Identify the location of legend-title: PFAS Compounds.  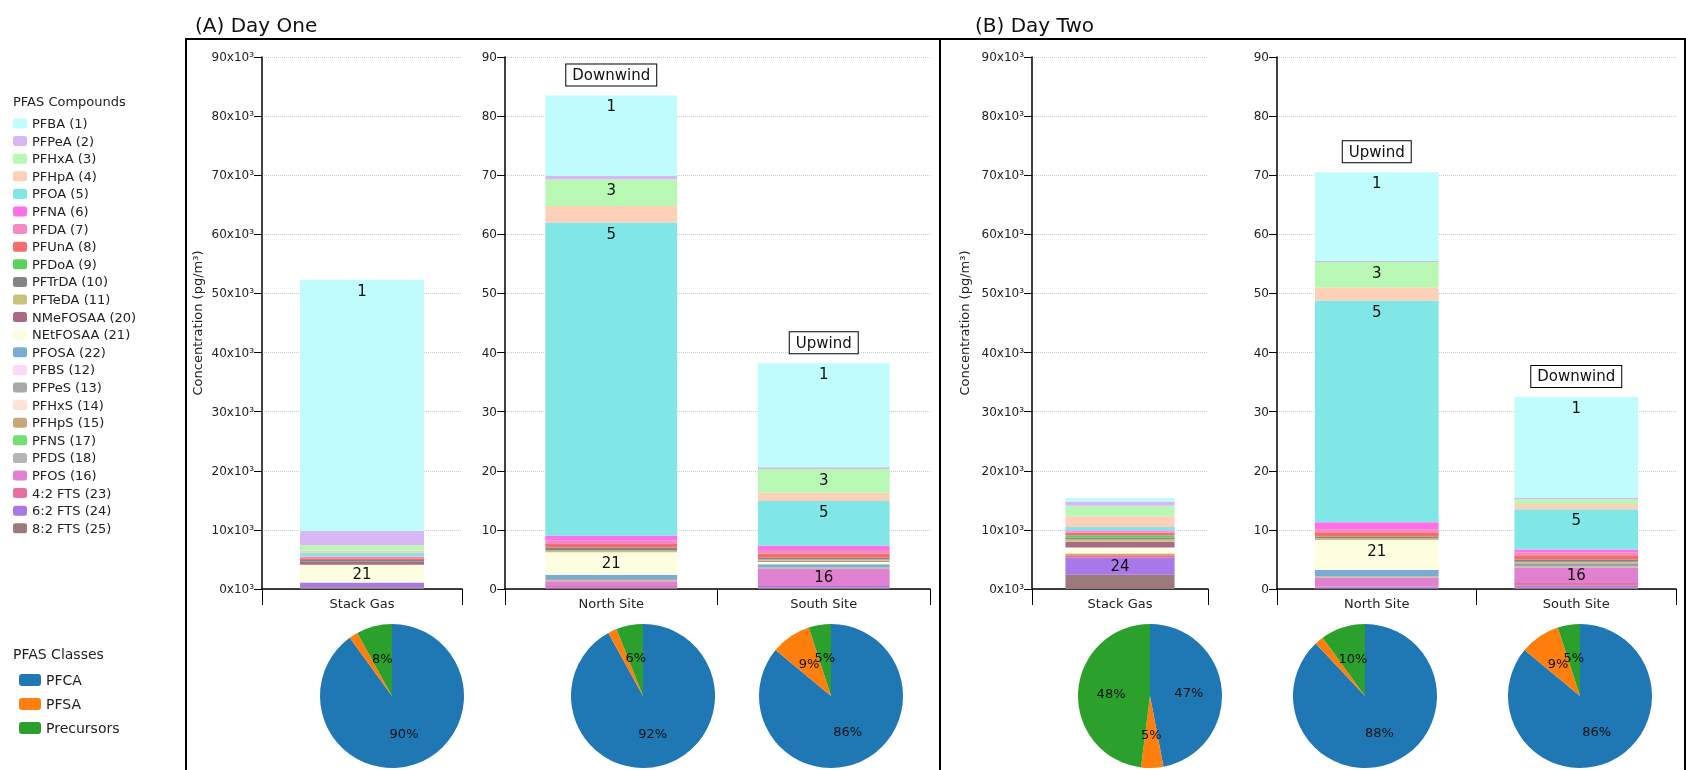
(70, 101).